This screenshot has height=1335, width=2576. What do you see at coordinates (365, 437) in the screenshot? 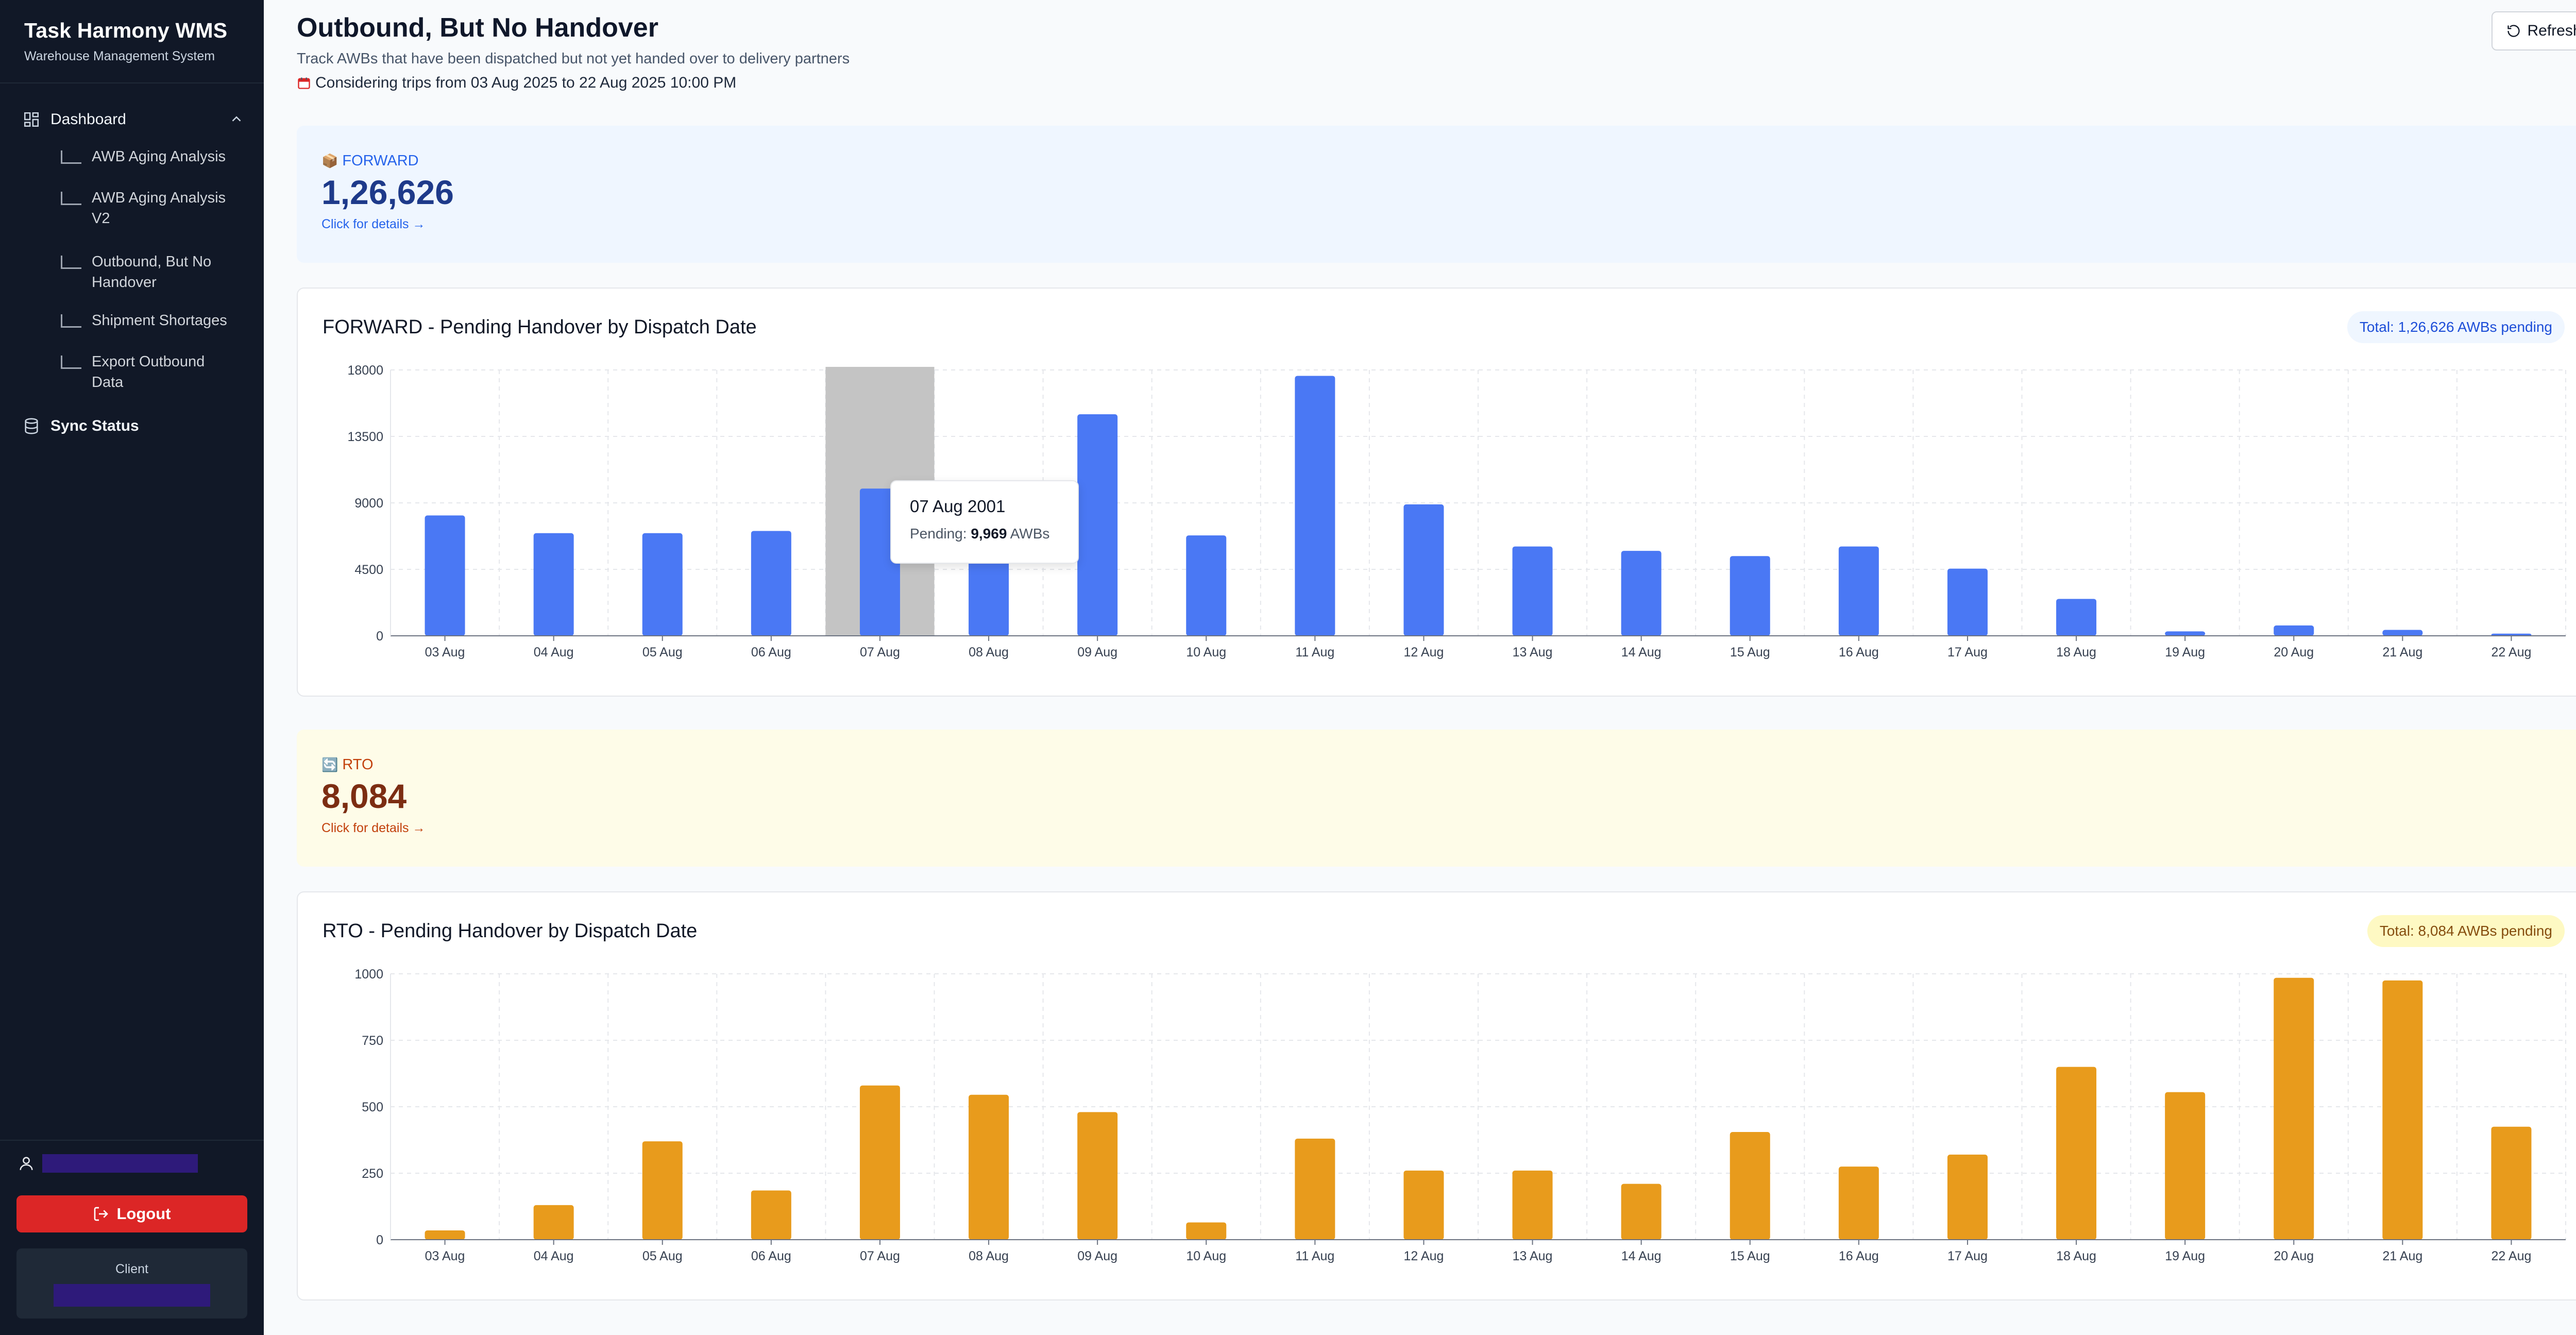
I see `forward-y-tick-label: 13500` at bounding box center [365, 437].